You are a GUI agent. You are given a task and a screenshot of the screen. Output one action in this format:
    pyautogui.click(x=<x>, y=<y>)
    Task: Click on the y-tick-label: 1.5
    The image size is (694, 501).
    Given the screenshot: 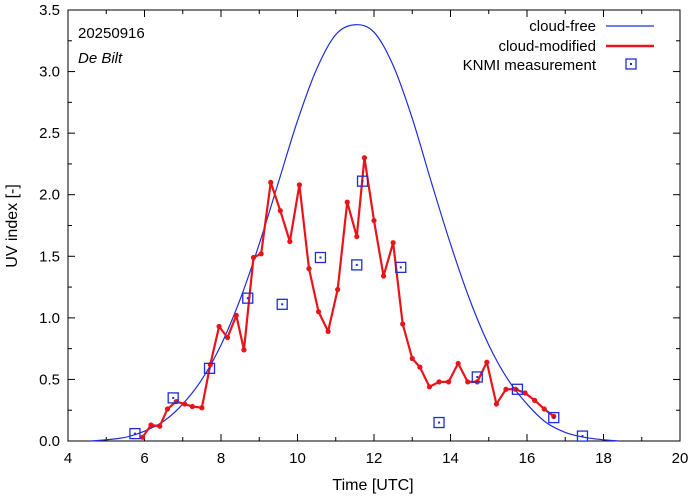 What is the action you would take?
    pyautogui.click(x=49, y=256)
    